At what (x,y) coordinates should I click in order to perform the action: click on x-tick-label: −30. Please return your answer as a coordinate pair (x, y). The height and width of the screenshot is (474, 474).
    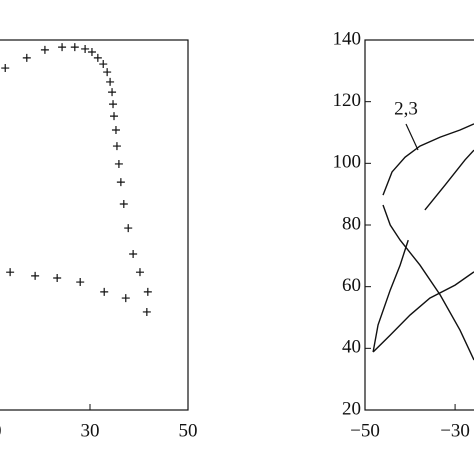
    Looking at the image, I should click on (455, 430).